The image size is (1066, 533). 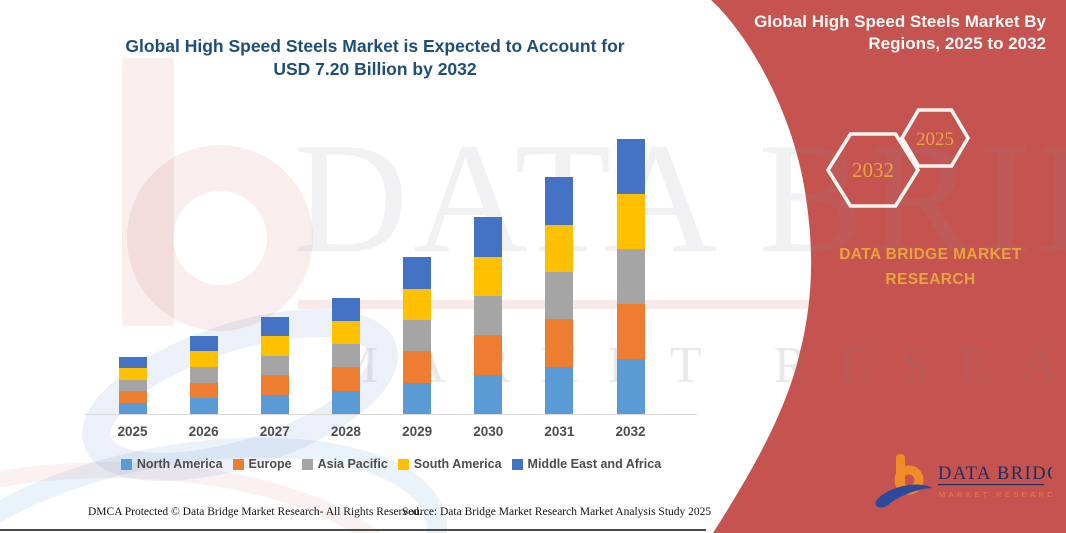 What do you see at coordinates (391, 433) in the screenshot?
I see `x-axis-labels: 2025 2026 2027 2028 2029 2030 2031 2032` at bounding box center [391, 433].